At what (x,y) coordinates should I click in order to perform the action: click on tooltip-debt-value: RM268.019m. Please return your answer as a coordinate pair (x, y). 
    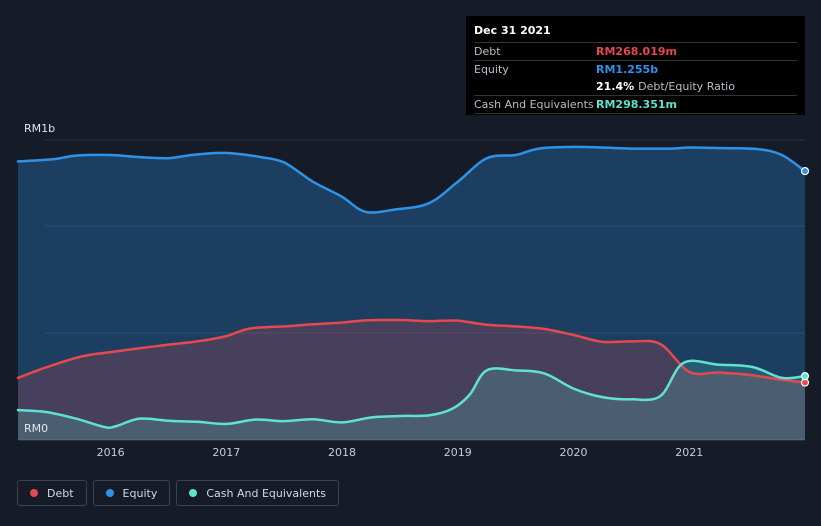
    Looking at the image, I should click on (636, 51).